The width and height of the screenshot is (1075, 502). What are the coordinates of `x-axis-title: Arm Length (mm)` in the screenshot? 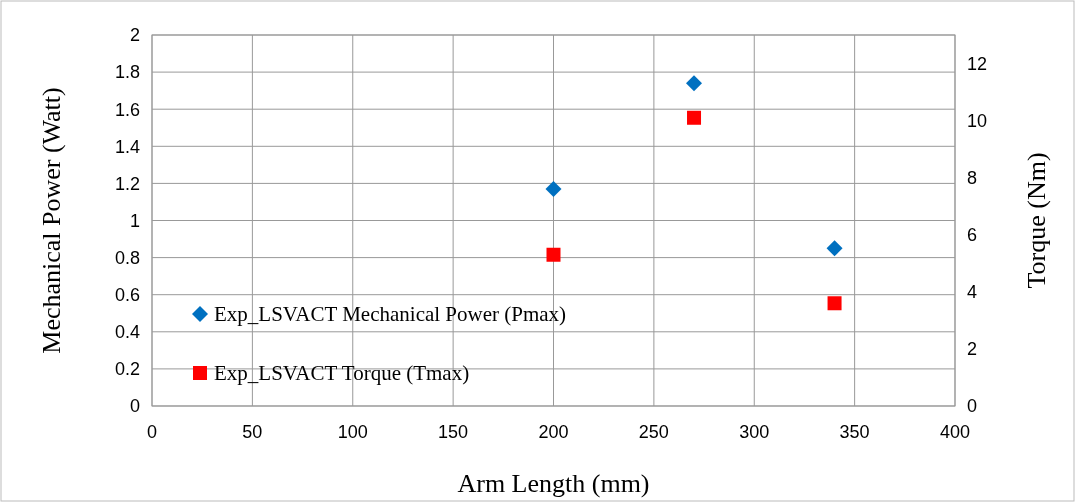 It's located at (553, 483).